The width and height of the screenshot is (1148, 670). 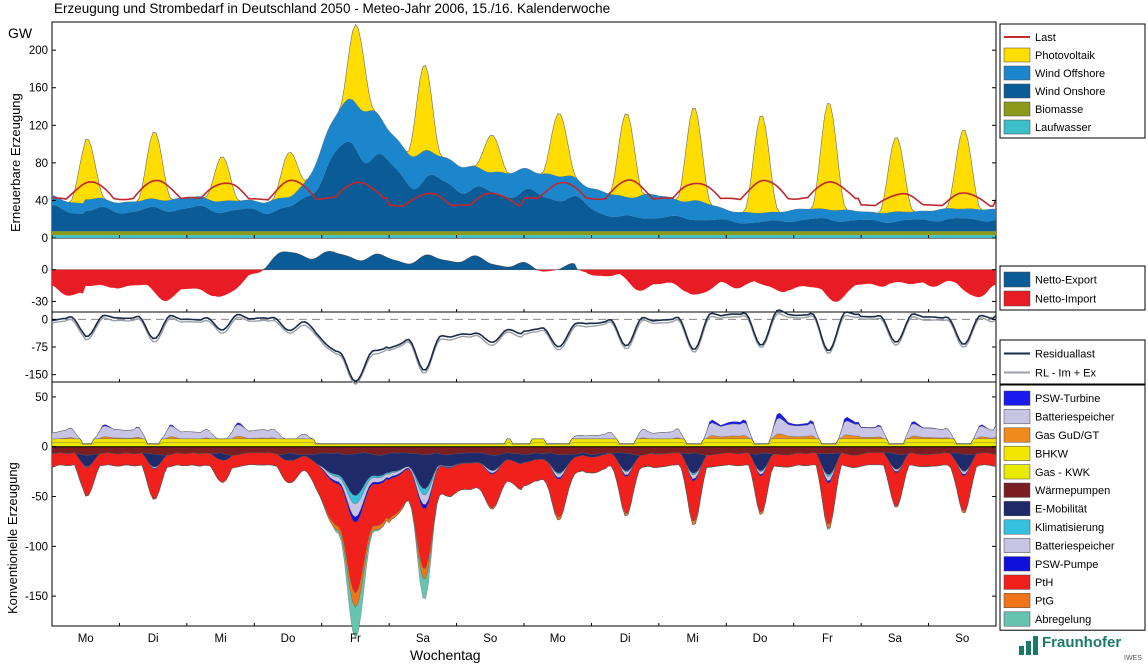 I want to click on legend-label: Wärmepumpen, so click(x=1072, y=491).